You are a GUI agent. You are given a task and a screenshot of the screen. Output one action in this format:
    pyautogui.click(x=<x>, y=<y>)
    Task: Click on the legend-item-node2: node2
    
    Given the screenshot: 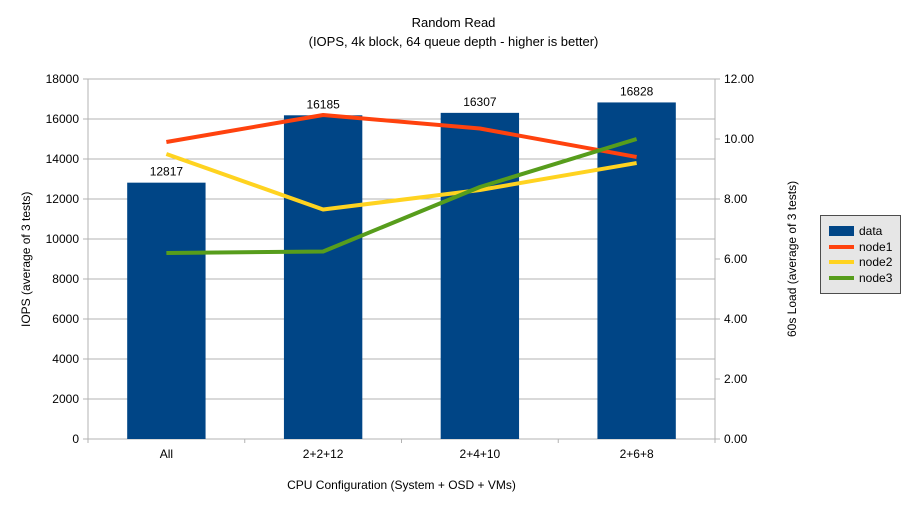 What is the action you would take?
    pyautogui.click(x=862, y=262)
    